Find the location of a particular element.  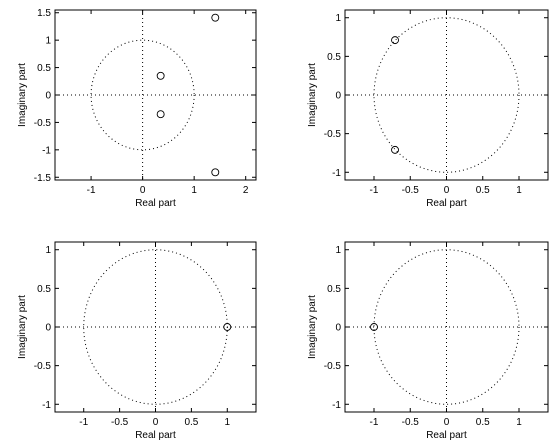

chart-2-x-tick-label: 1 is located at coordinates (519, 190).